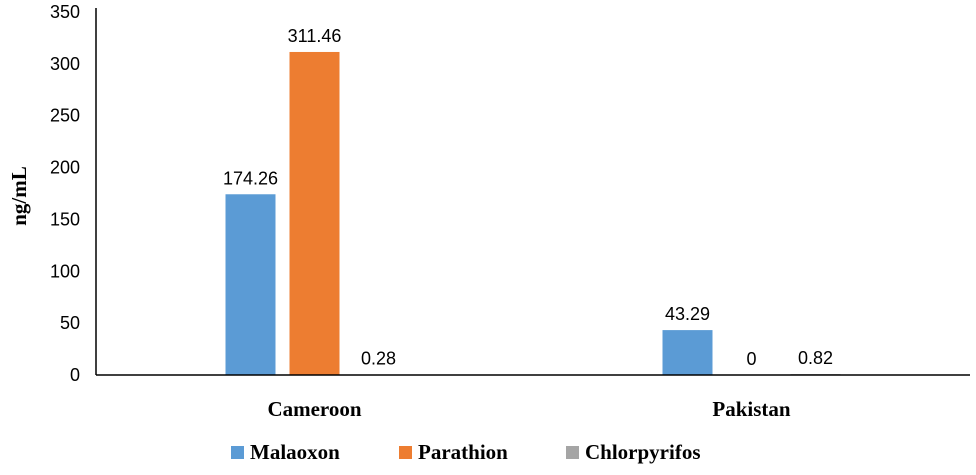 Image resolution: width=976 pixels, height=475 pixels. What do you see at coordinates (65, 116) in the screenshot?
I see `y-tick-label: 250` at bounding box center [65, 116].